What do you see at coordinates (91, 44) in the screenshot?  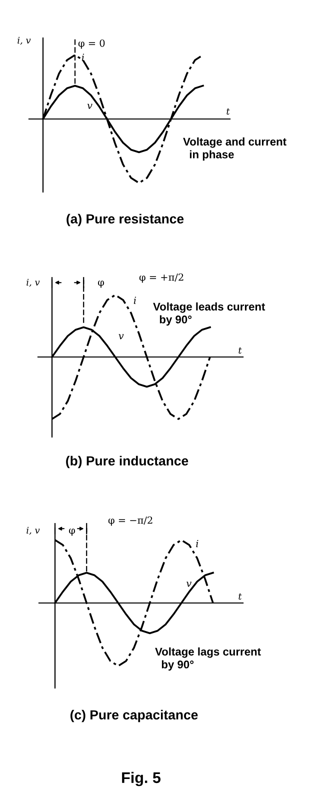 I see `text: φ = 0` at bounding box center [91, 44].